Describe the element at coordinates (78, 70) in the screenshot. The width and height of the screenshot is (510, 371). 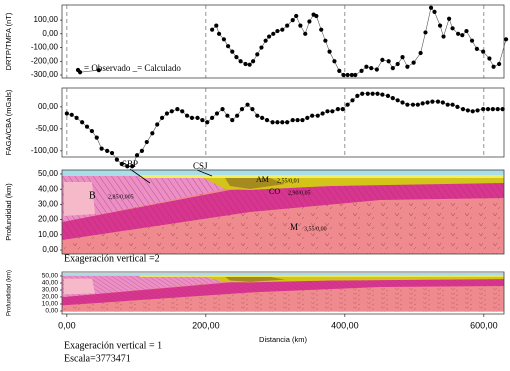
I see `legend-marker` at that location.